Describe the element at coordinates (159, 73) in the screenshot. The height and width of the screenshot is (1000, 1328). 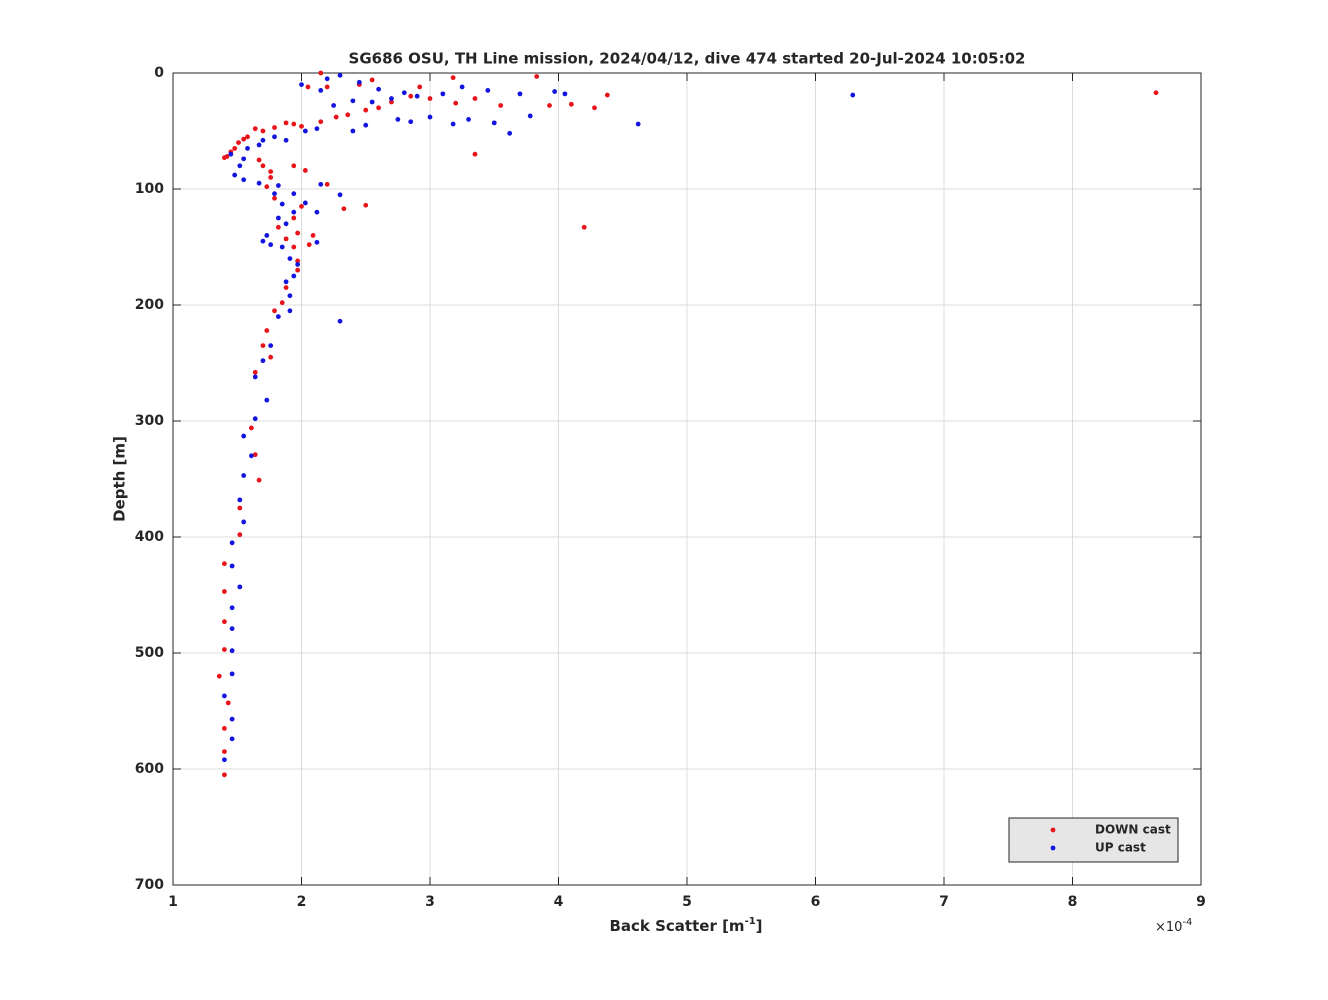
I see `y-tick-label: 0` at that location.